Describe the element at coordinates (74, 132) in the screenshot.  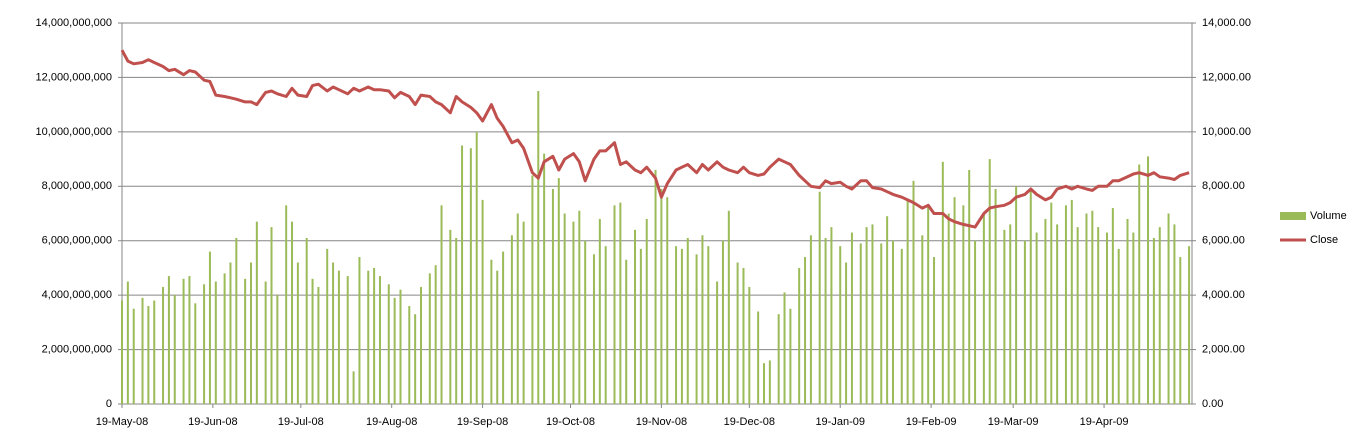
I see `y-tick-label: 10,000,000,000` at that location.